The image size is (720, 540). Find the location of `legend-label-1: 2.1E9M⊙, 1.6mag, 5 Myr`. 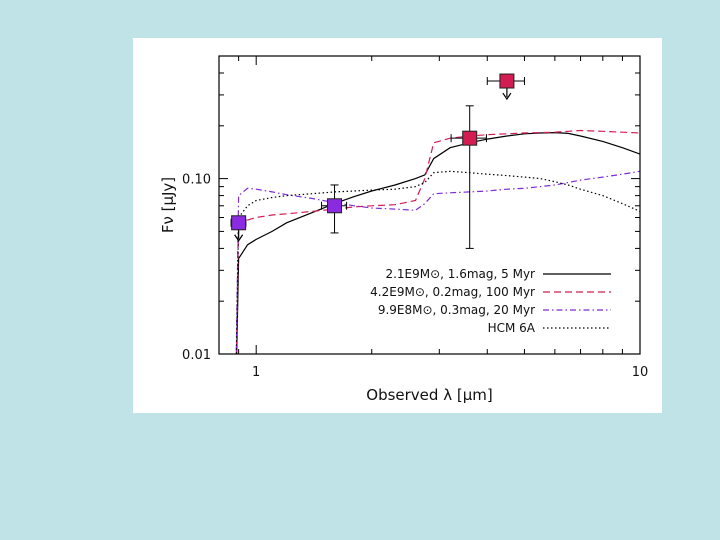

legend-label-1: 2.1E9M⊙, 1.6mag, 5 Myr is located at coordinates (460, 274).